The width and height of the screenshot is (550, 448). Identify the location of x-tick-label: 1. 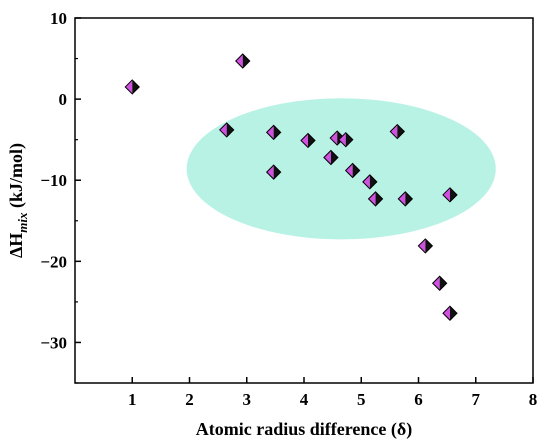
(132, 399).